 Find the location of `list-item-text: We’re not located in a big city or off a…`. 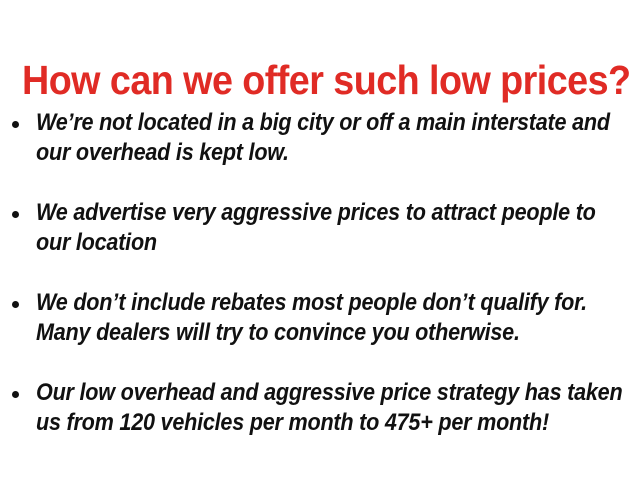

list-item-text: We’re not located in a big city or off a… is located at coordinates (323, 137).